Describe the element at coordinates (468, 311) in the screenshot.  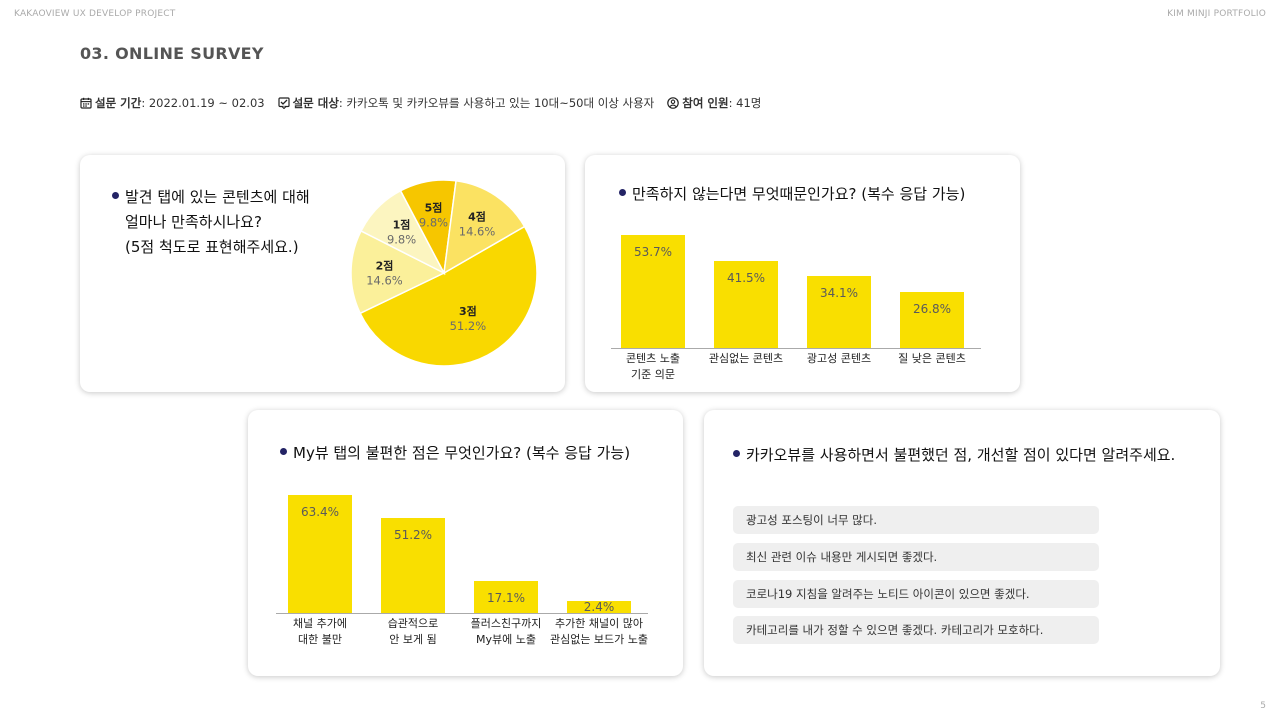
I see `pie-category-label: 3점` at that location.